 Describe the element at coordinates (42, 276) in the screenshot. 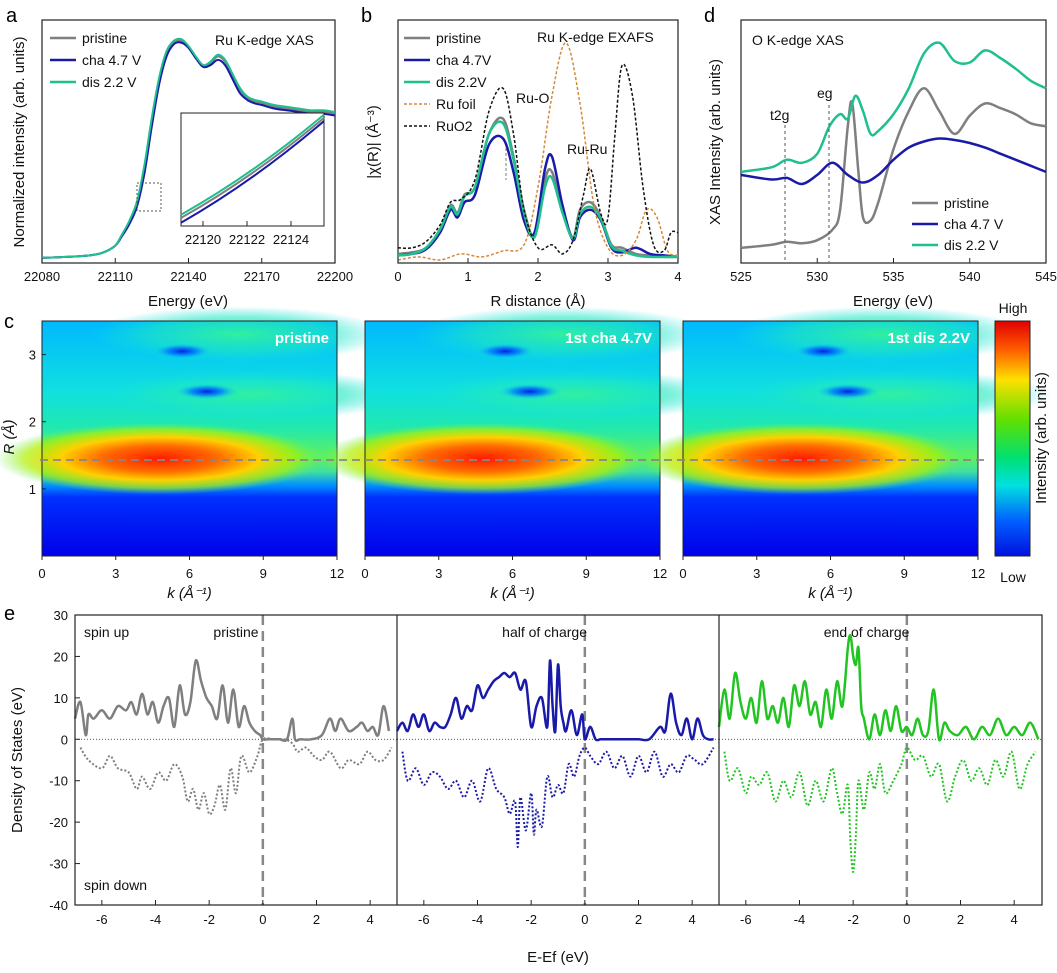

I see `x-tick-label: 22080` at that location.